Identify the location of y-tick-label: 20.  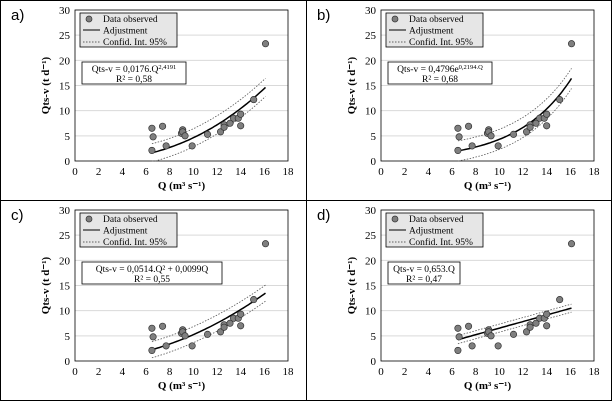
(371, 61).